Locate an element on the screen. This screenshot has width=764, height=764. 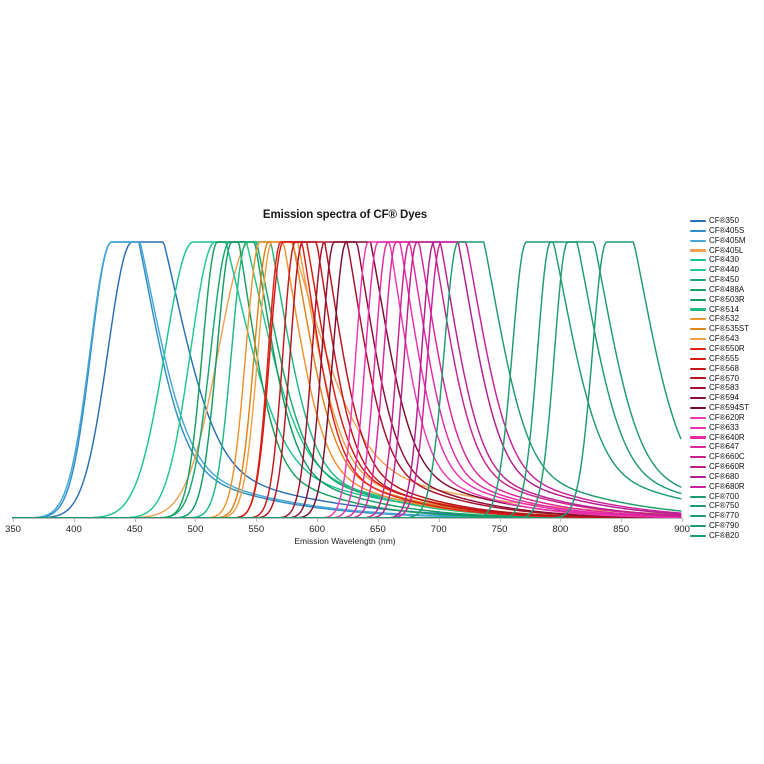
legend-item: CF®350 is located at coordinates (727, 221).